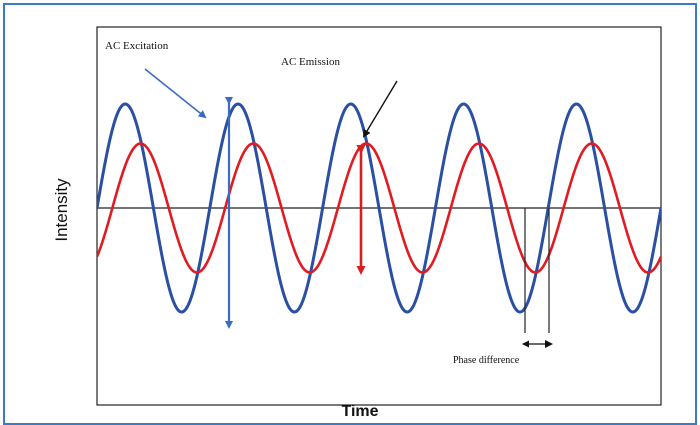 This screenshot has height=425, width=700. I want to click on emission-label: AC Emission, so click(310, 62).